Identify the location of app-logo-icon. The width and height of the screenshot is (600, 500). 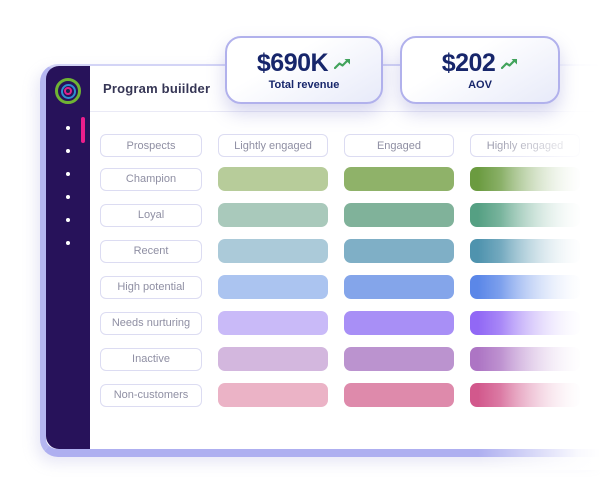
(68, 91).